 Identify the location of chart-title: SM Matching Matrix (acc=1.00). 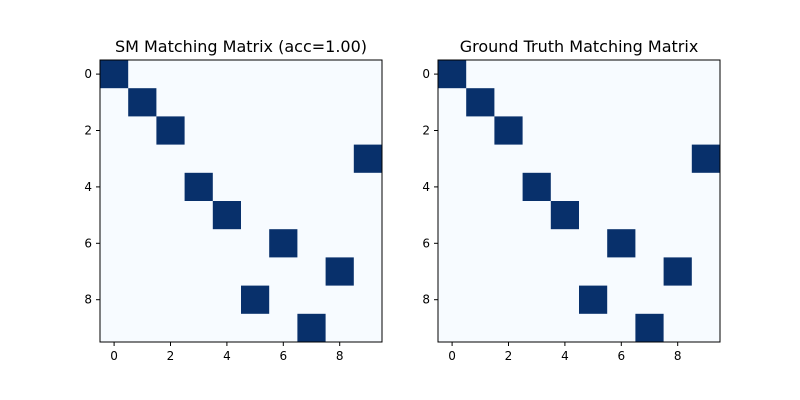
(241, 46).